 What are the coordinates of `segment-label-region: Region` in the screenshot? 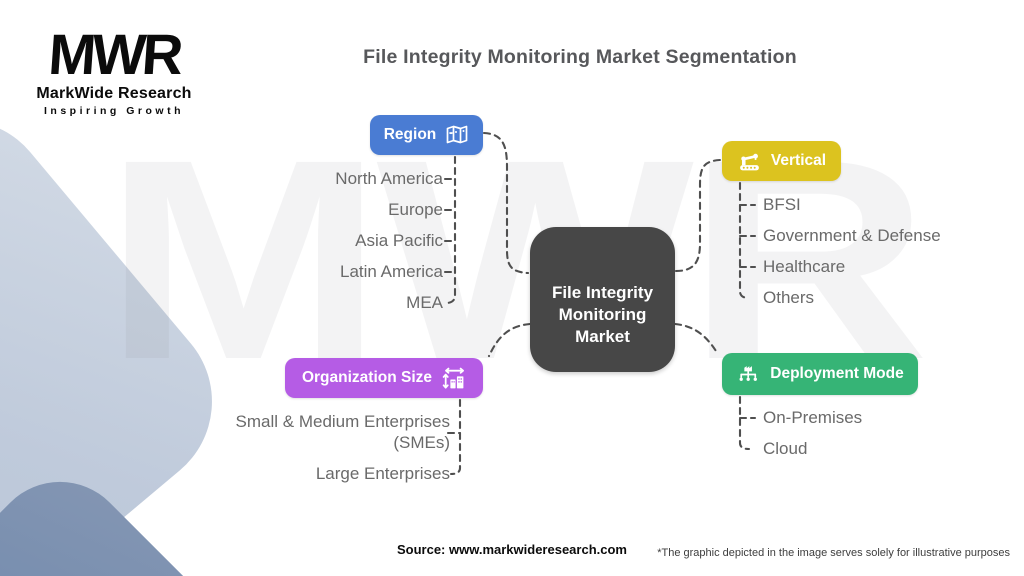 It's located at (410, 134).